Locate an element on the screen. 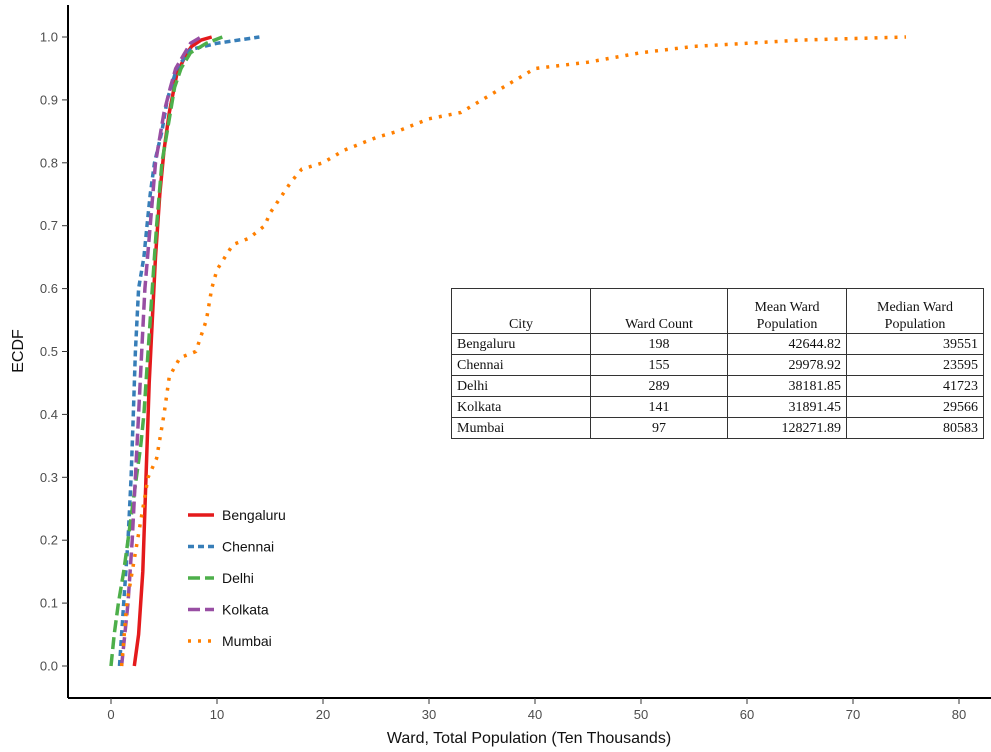 Image resolution: width=991 pixels, height=752 pixels. y-tick-label: 1.0 is located at coordinates (49, 37).